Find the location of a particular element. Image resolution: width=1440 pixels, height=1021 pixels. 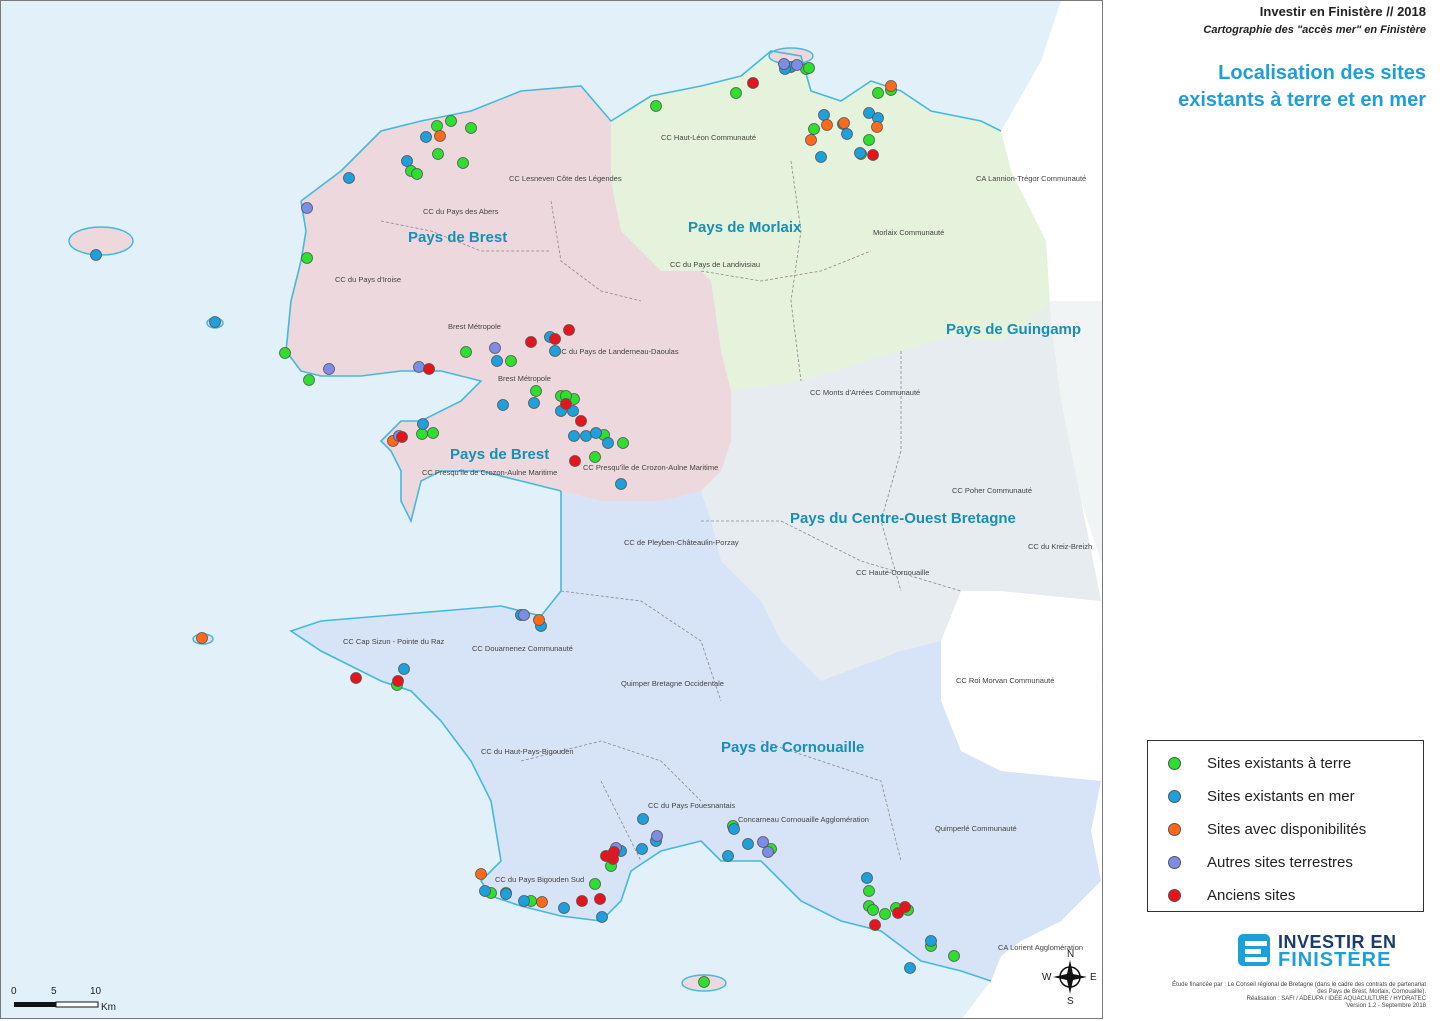

legend-item-anciens: Anciens sites is located at coordinates (1231, 895).